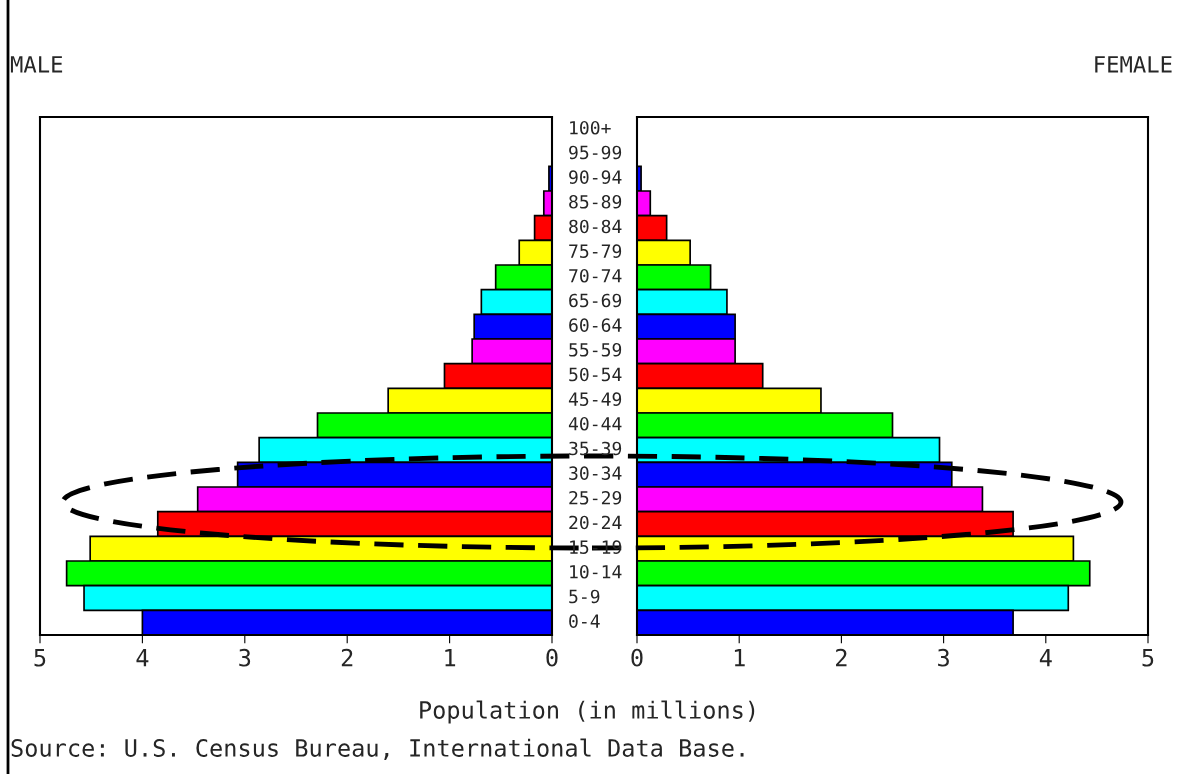 The image size is (1177, 774). What do you see at coordinates (36, 64) in the screenshot?
I see `chart-title: MALE` at bounding box center [36, 64].